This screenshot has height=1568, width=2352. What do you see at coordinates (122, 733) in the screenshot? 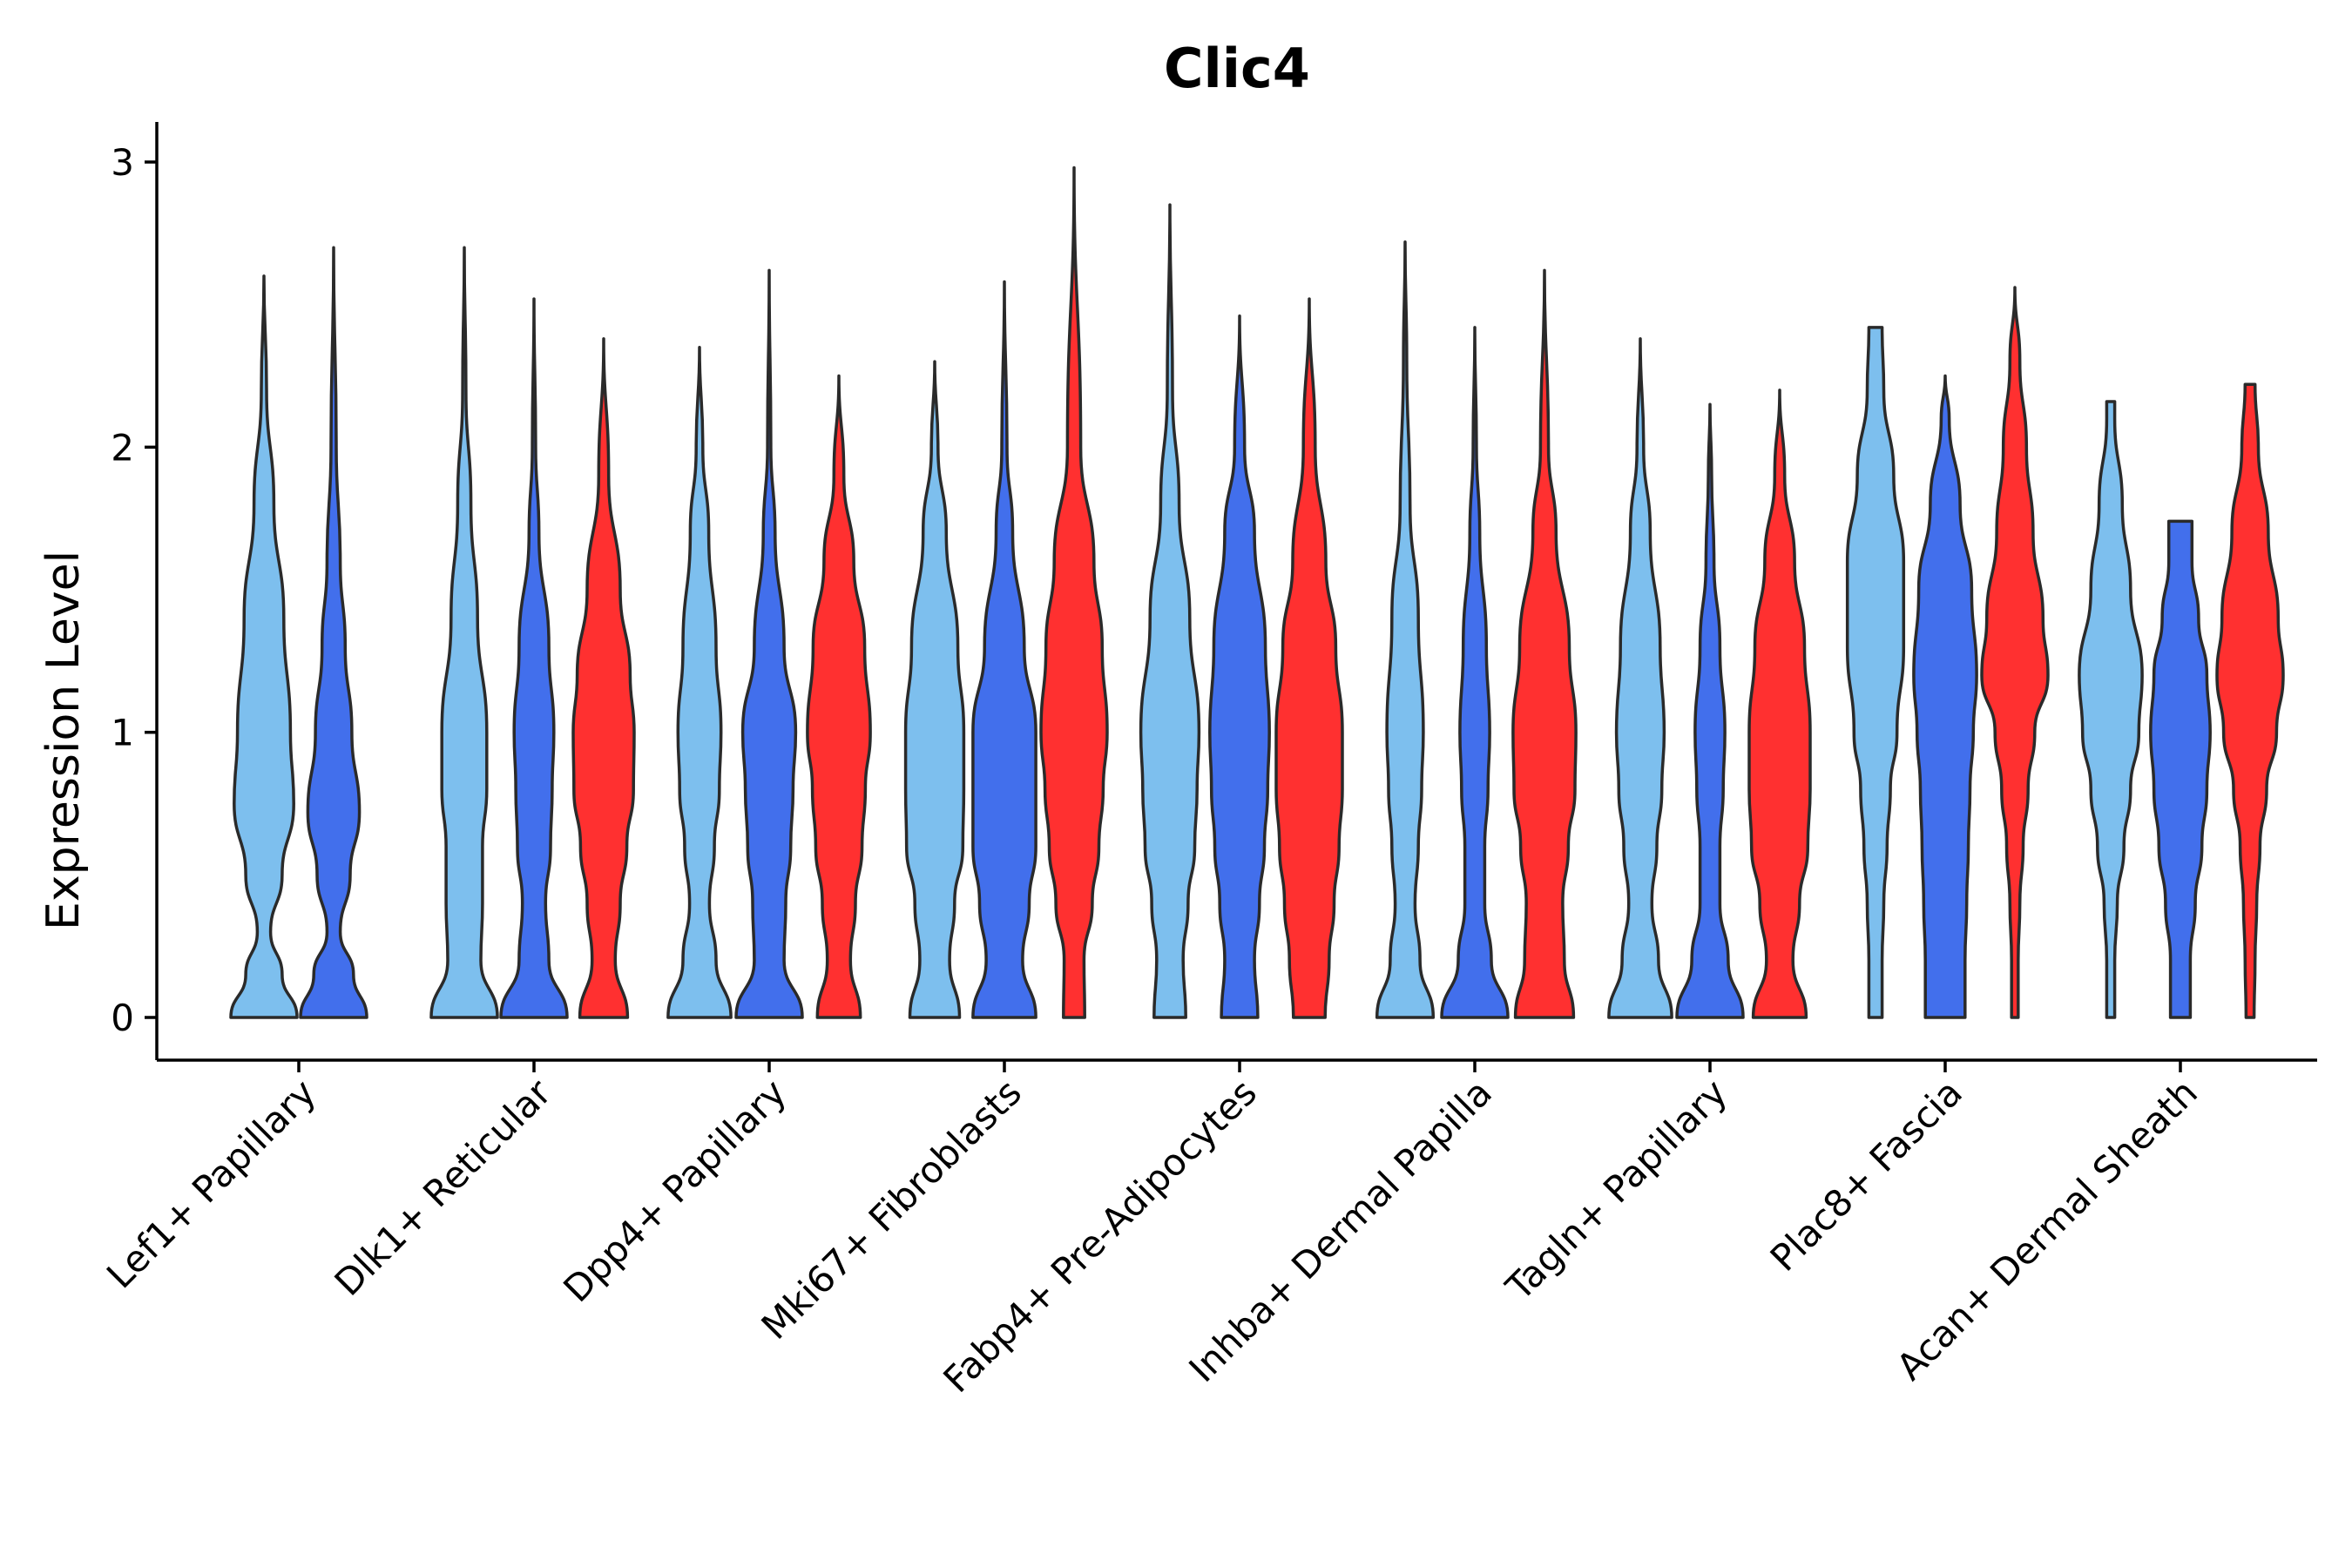
I see `y-tick-label-1: 1` at bounding box center [122, 733].